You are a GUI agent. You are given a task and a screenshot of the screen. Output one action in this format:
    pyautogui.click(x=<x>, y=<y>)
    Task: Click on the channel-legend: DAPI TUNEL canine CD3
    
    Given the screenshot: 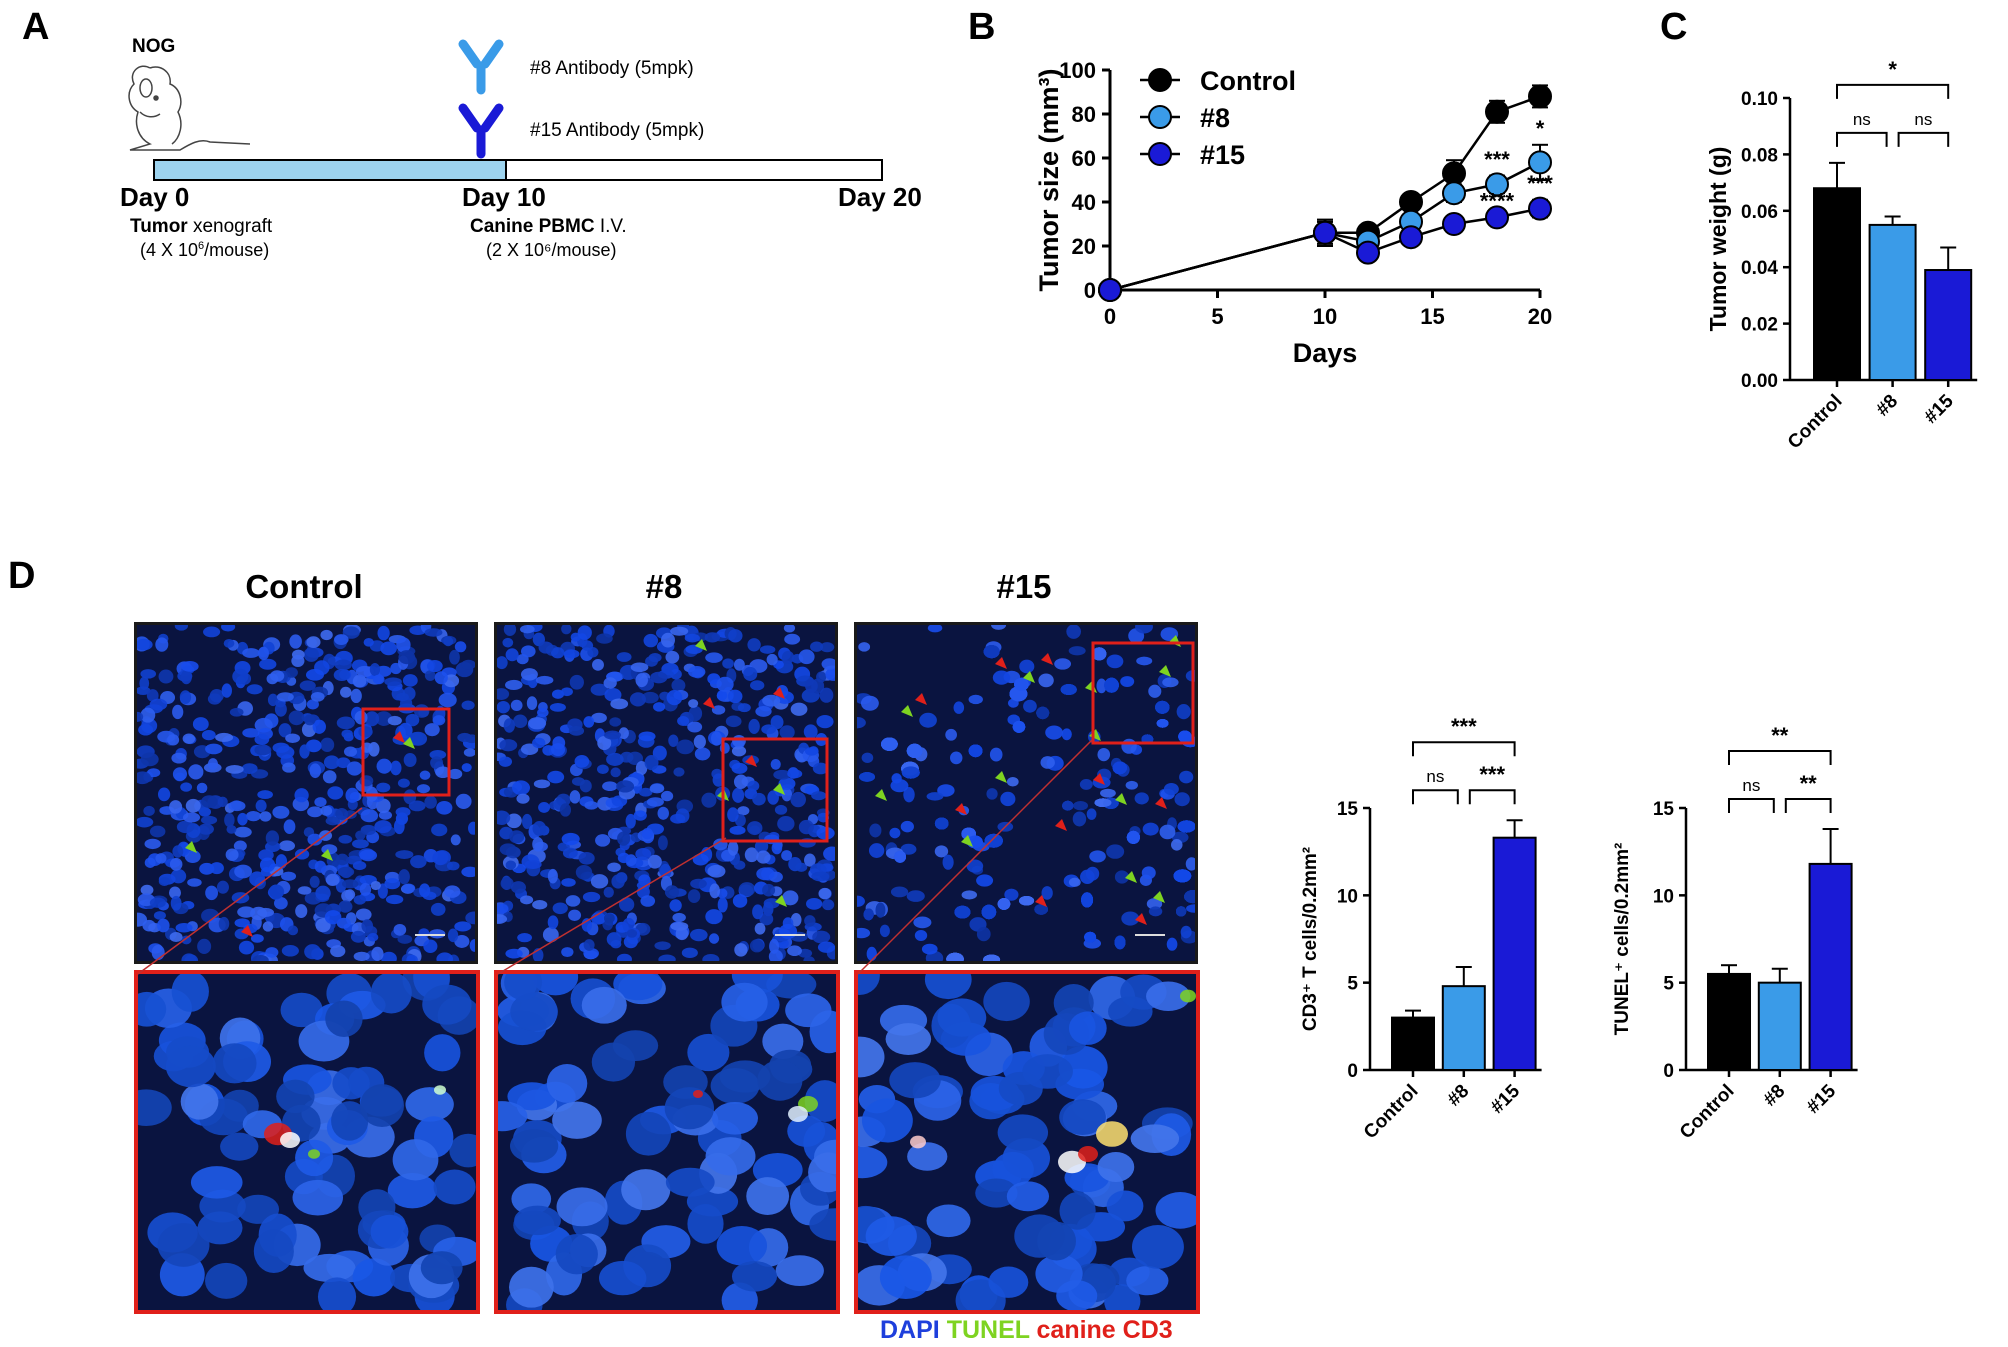 What is the action you would take?
    pyautogui.click(x=1026, y=1330)
    